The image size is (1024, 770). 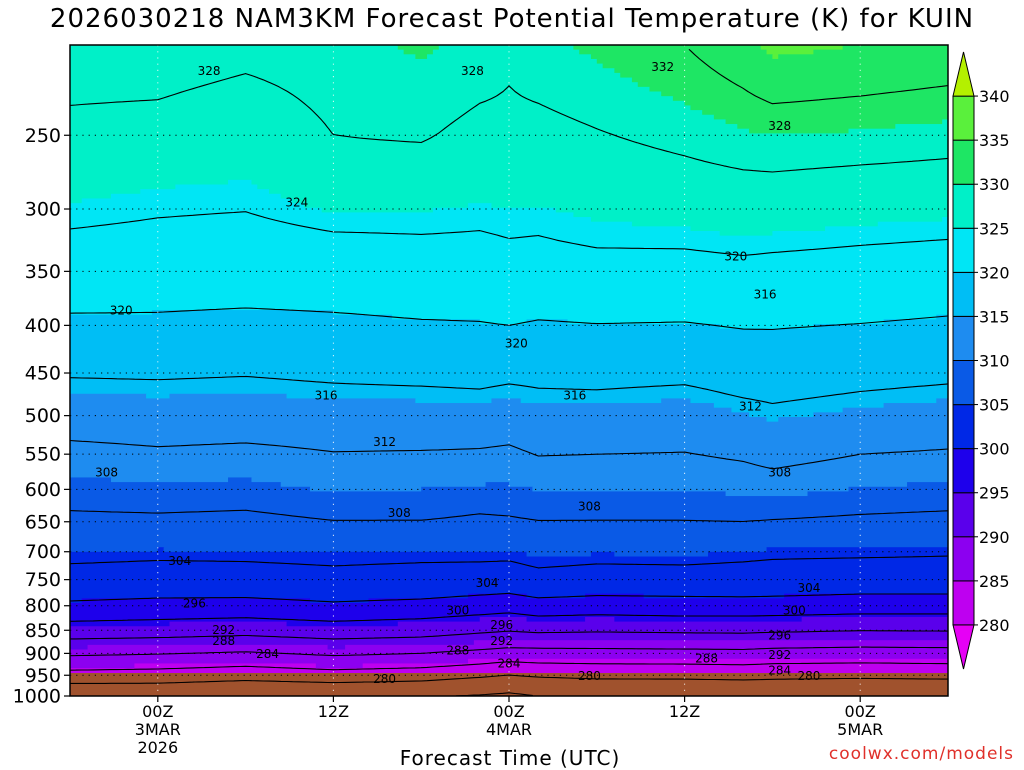 I want to click on x-tick-label: 12Z, so click(x=684, y=711).